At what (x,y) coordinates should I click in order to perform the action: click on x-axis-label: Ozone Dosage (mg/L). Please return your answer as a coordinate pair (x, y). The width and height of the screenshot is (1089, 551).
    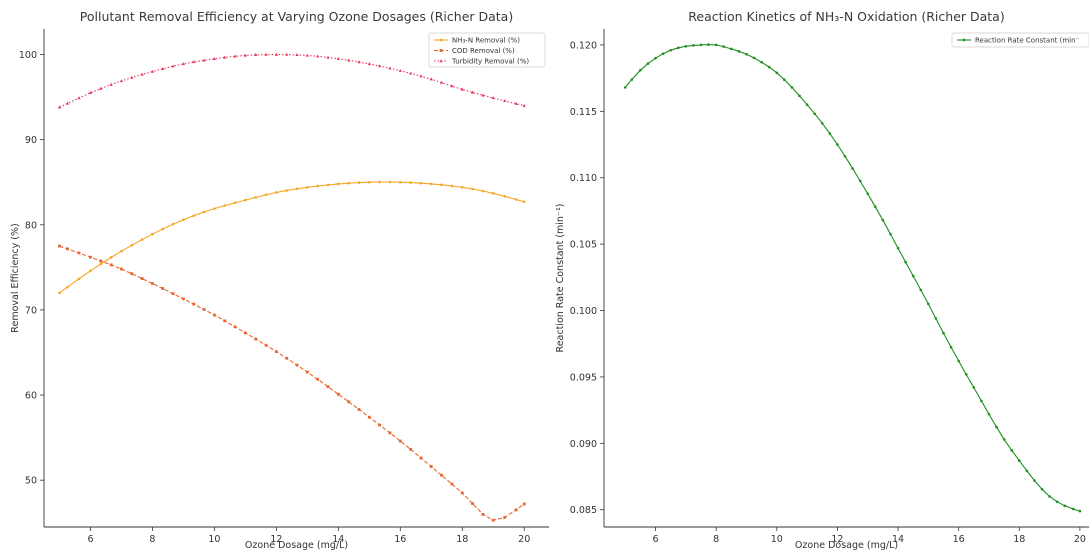
    Looking at the image, I should click on (846, 545).